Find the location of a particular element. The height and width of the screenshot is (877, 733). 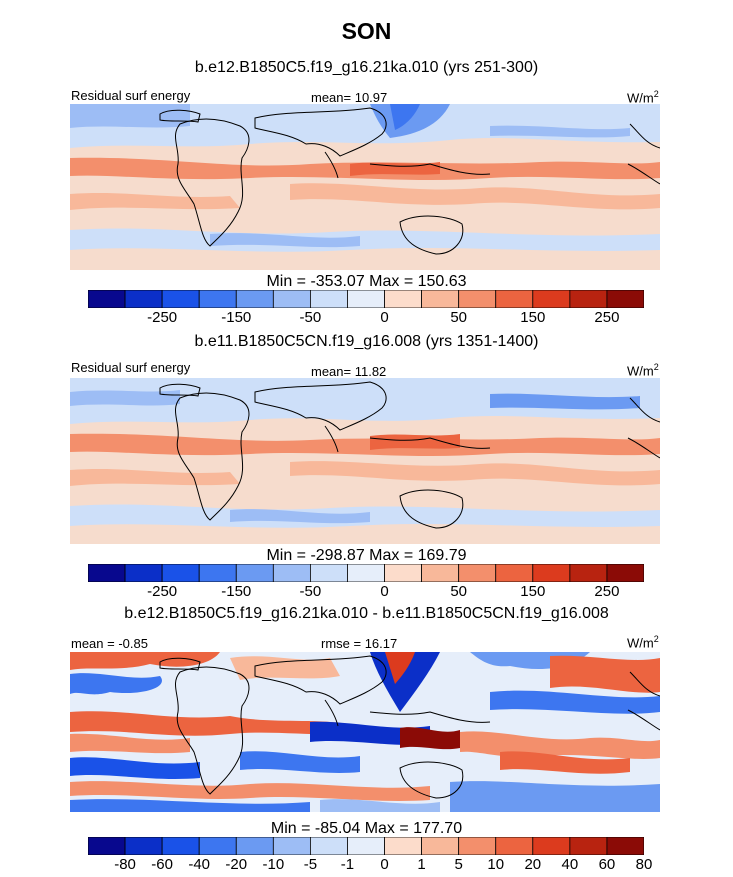

colorbar-tick-label: 60 is located at coordinates (607, 864).